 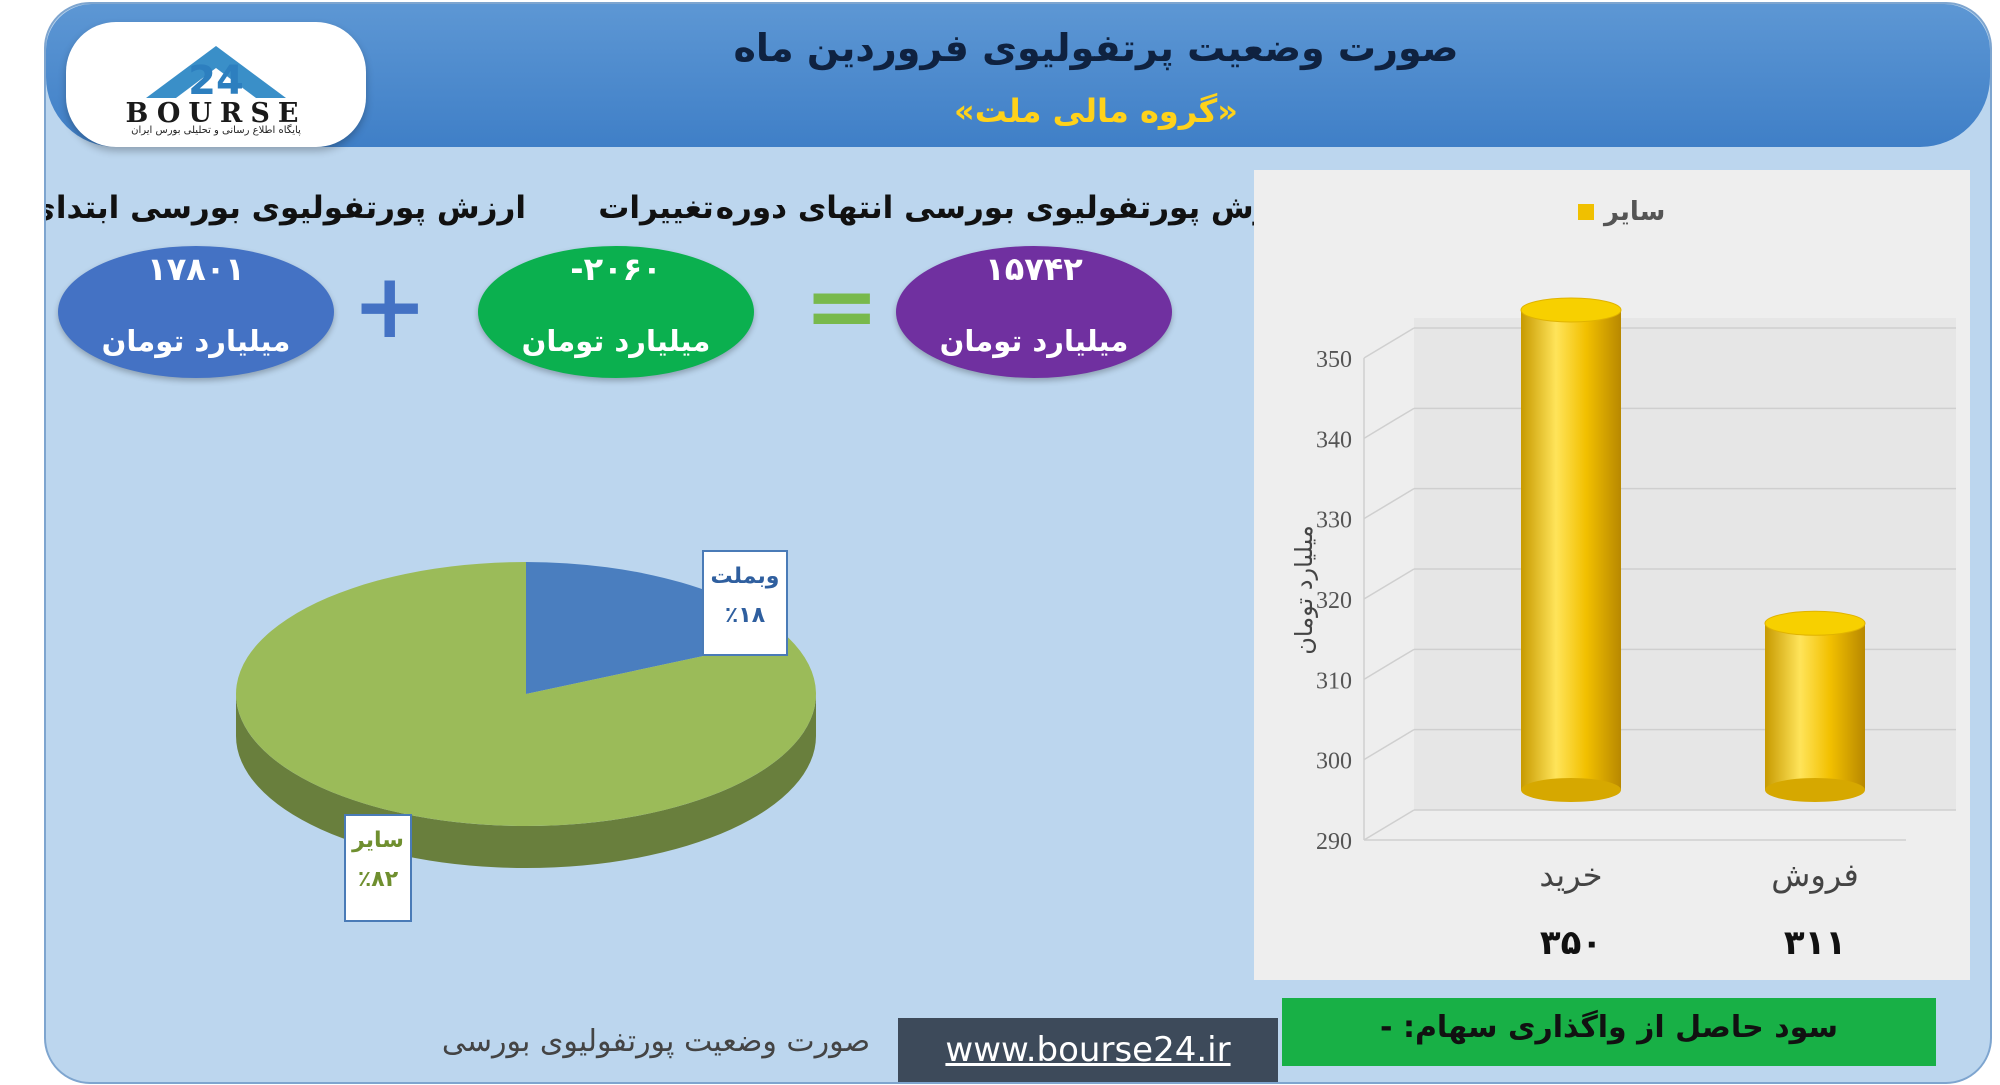 What do you see at coordinates (216, 80) in the screenshot?
I see `svg-text: 24` at bounding box center [216, 80].